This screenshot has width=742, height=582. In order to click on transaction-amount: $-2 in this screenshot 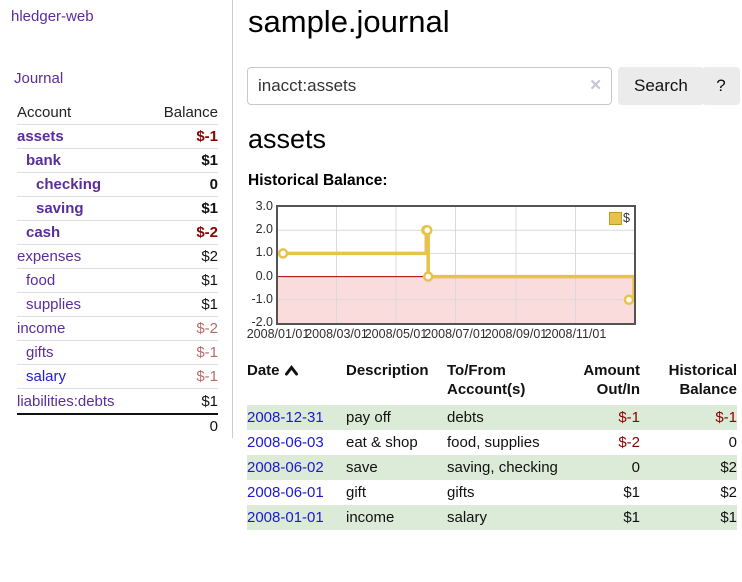, I will do `click(629, 442)`.